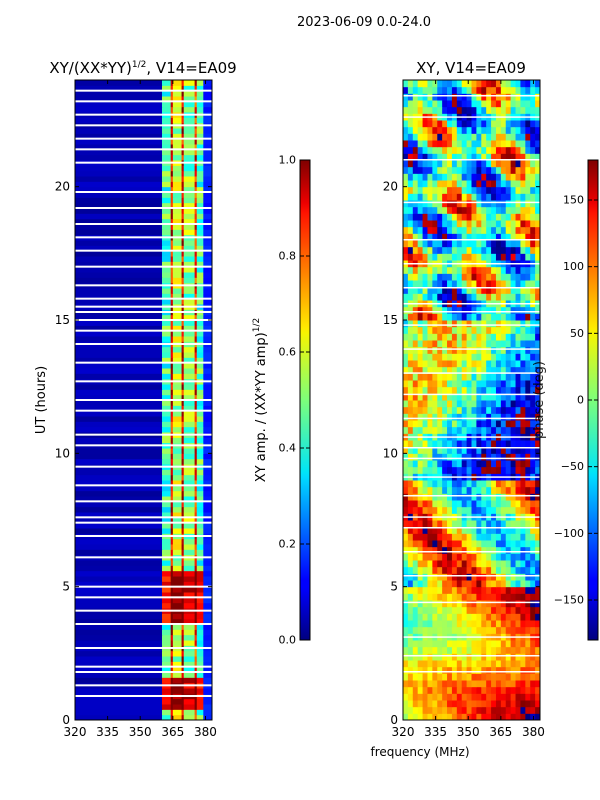  Describe the element at coordinates (66, 587) in the screenshot. I see `amplitude-ytick-label: 5` at that location.